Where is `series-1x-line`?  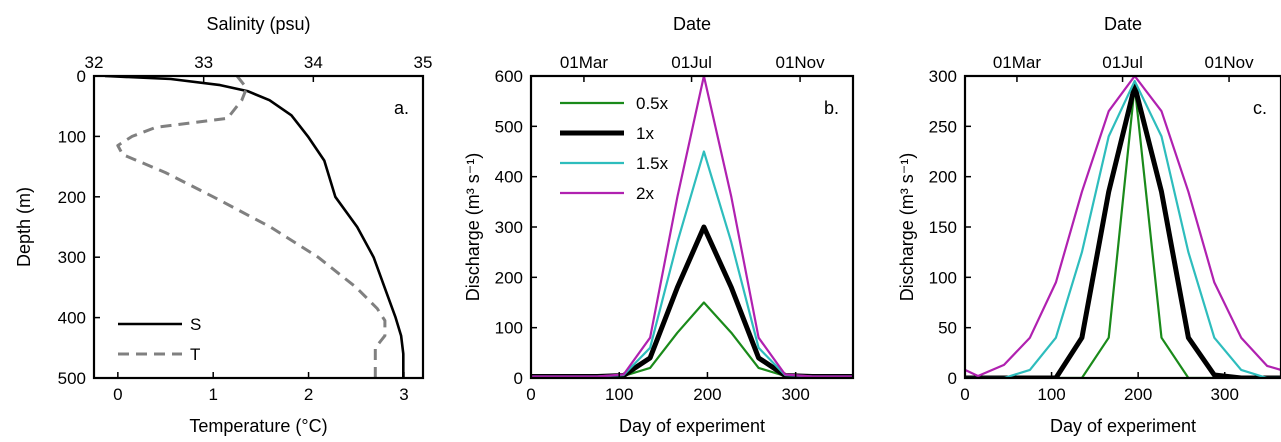
series-1x-line is located at coordinates (692, 301).